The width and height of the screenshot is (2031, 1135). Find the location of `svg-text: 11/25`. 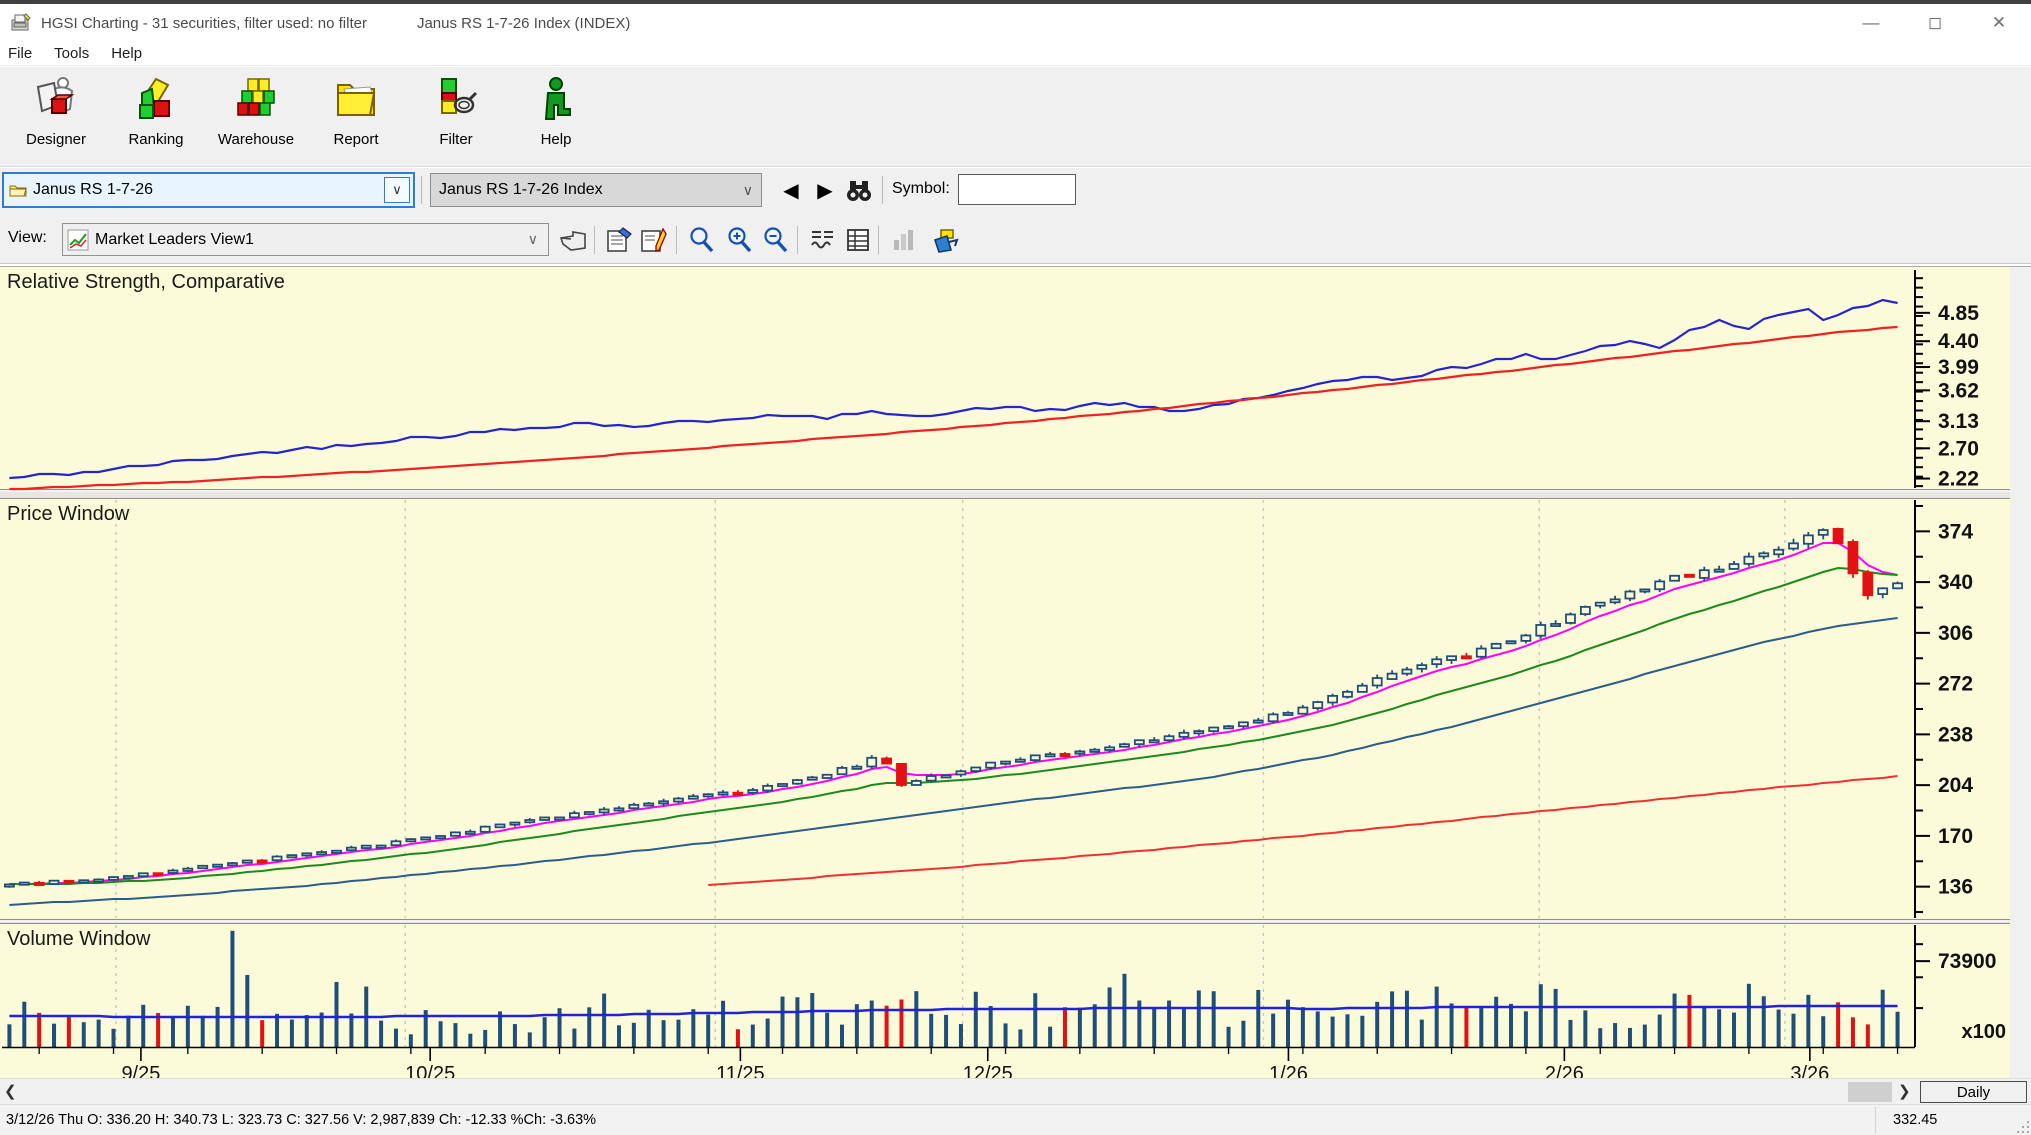

svg-text: 11/25 is located at coordinates (740, 1070).